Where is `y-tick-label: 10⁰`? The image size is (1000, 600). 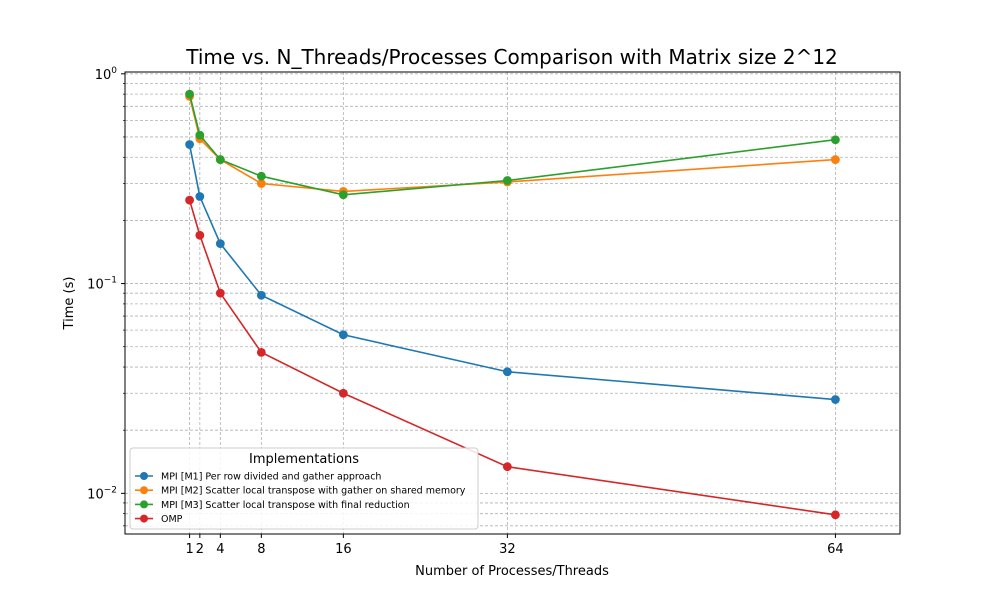 y-tick-label: 10⁰ is located at coordinates (106, 74).